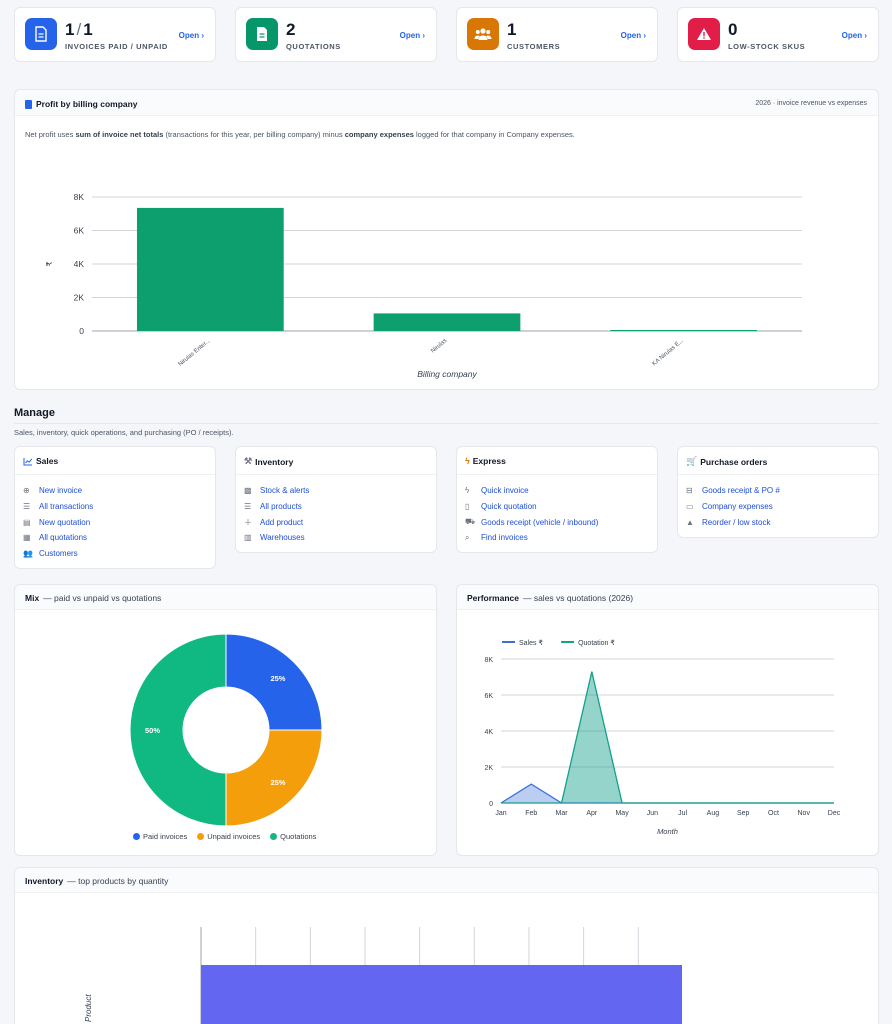 Image resolution: width=892 pixels, height=1024 pixels. Describe the element at coordinates (313, 46) in the screenshot. I see `kpi-label: QUOTATIONS` at that location.